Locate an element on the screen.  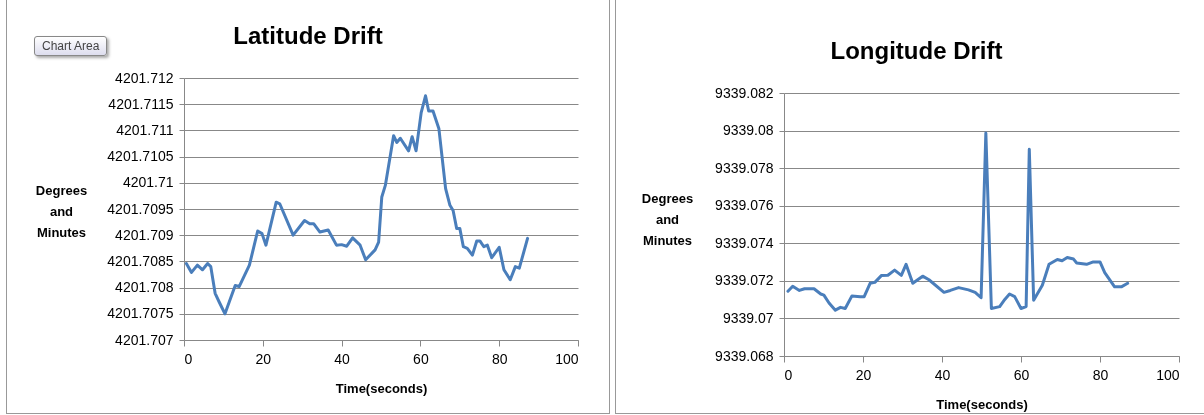
y-tick-label: 4201.71 is located at coordinates (148, 182).